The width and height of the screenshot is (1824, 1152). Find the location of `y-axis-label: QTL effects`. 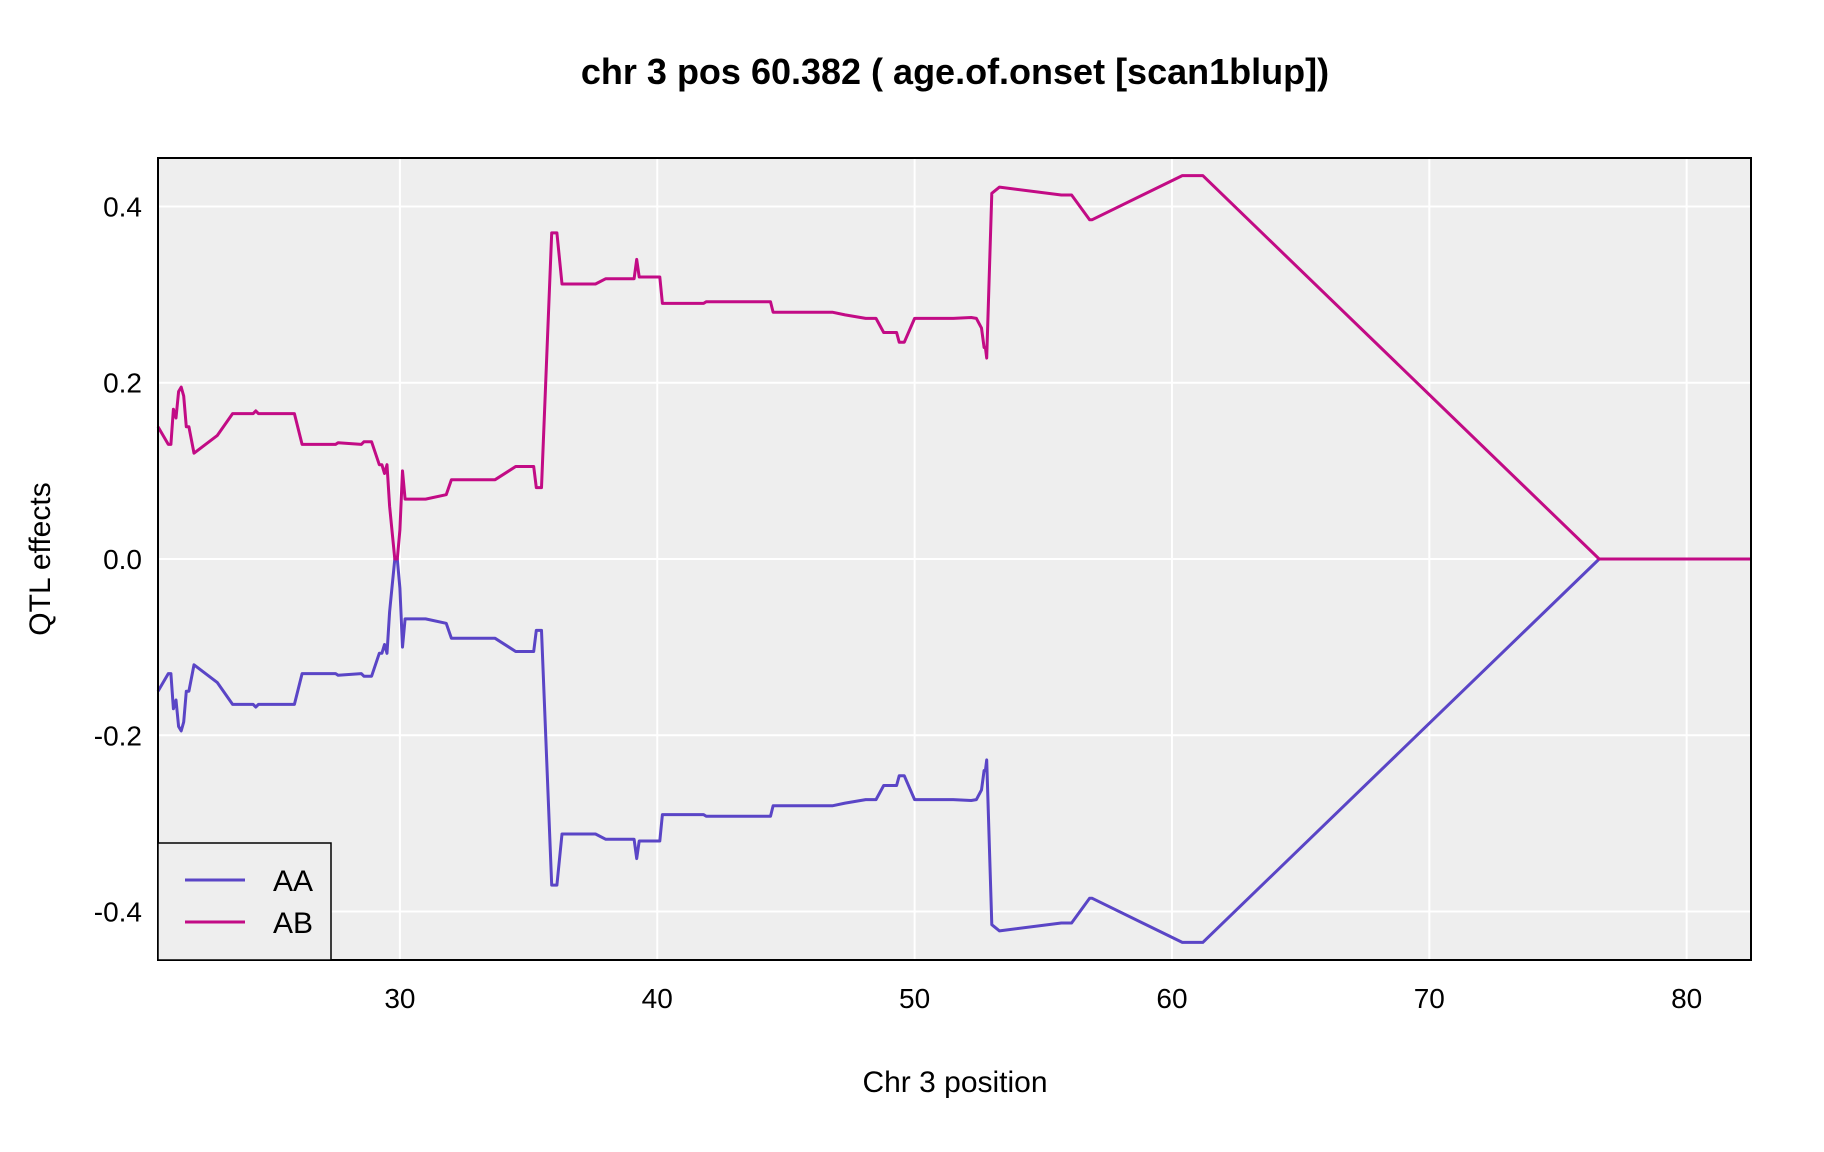

y-axis-label: QTL effects is located at coordinates (40, 558).